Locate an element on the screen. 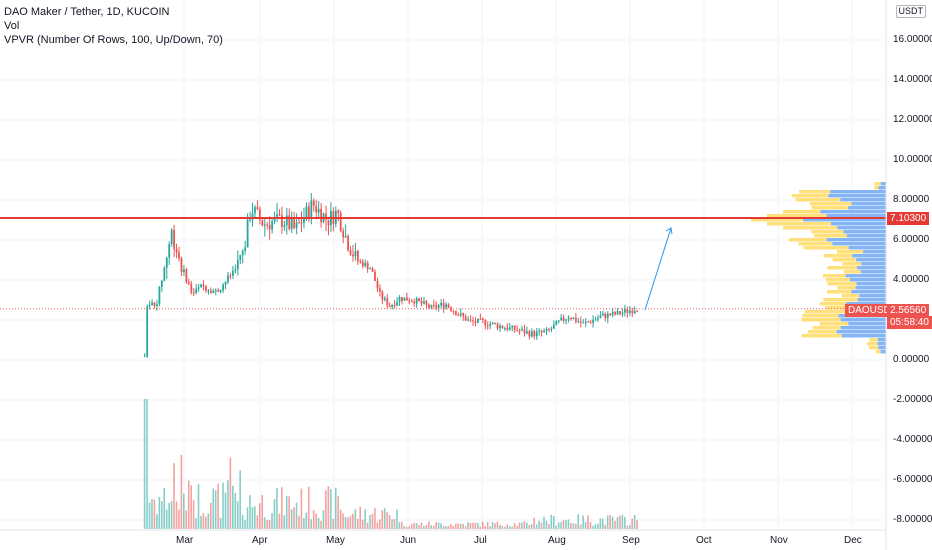 The height and width of the screenshot is (550, 932). resistance-price-tag: 7.10300 is located at coordinates (908, 218).